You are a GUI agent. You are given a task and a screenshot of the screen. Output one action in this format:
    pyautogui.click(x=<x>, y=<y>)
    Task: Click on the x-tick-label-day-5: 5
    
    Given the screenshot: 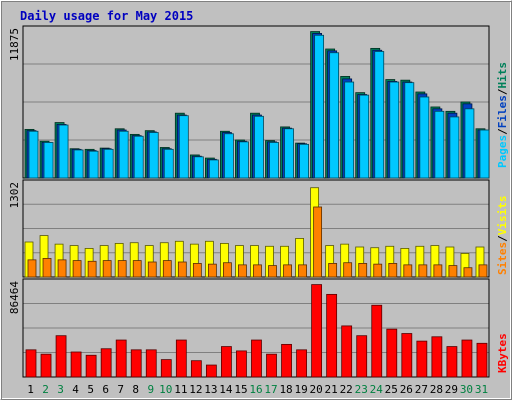 What is the action you would take?
    pyautogui.click(x=90, y=389)
    